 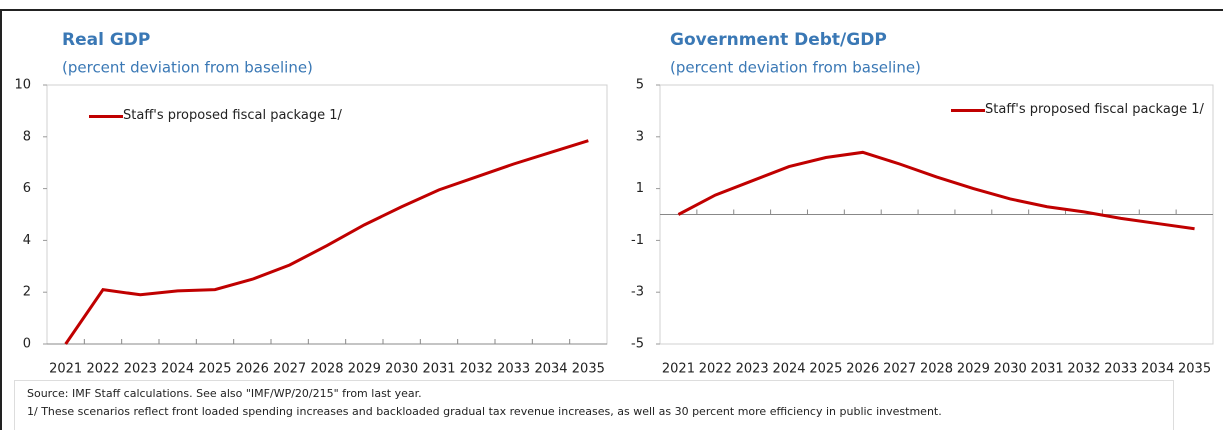 What do you see at coordinates (27, 344) in the screenshot?
I see `y-tick-label: 0` at bounding box center [27, 344].